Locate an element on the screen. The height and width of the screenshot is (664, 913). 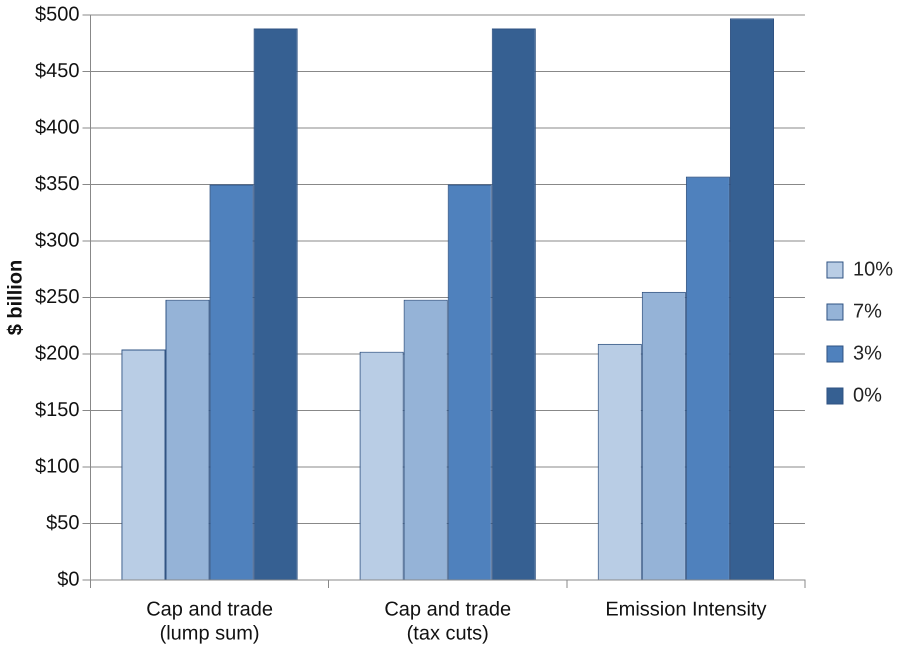
legend-label: 0% is located at coordinates (867, 395).